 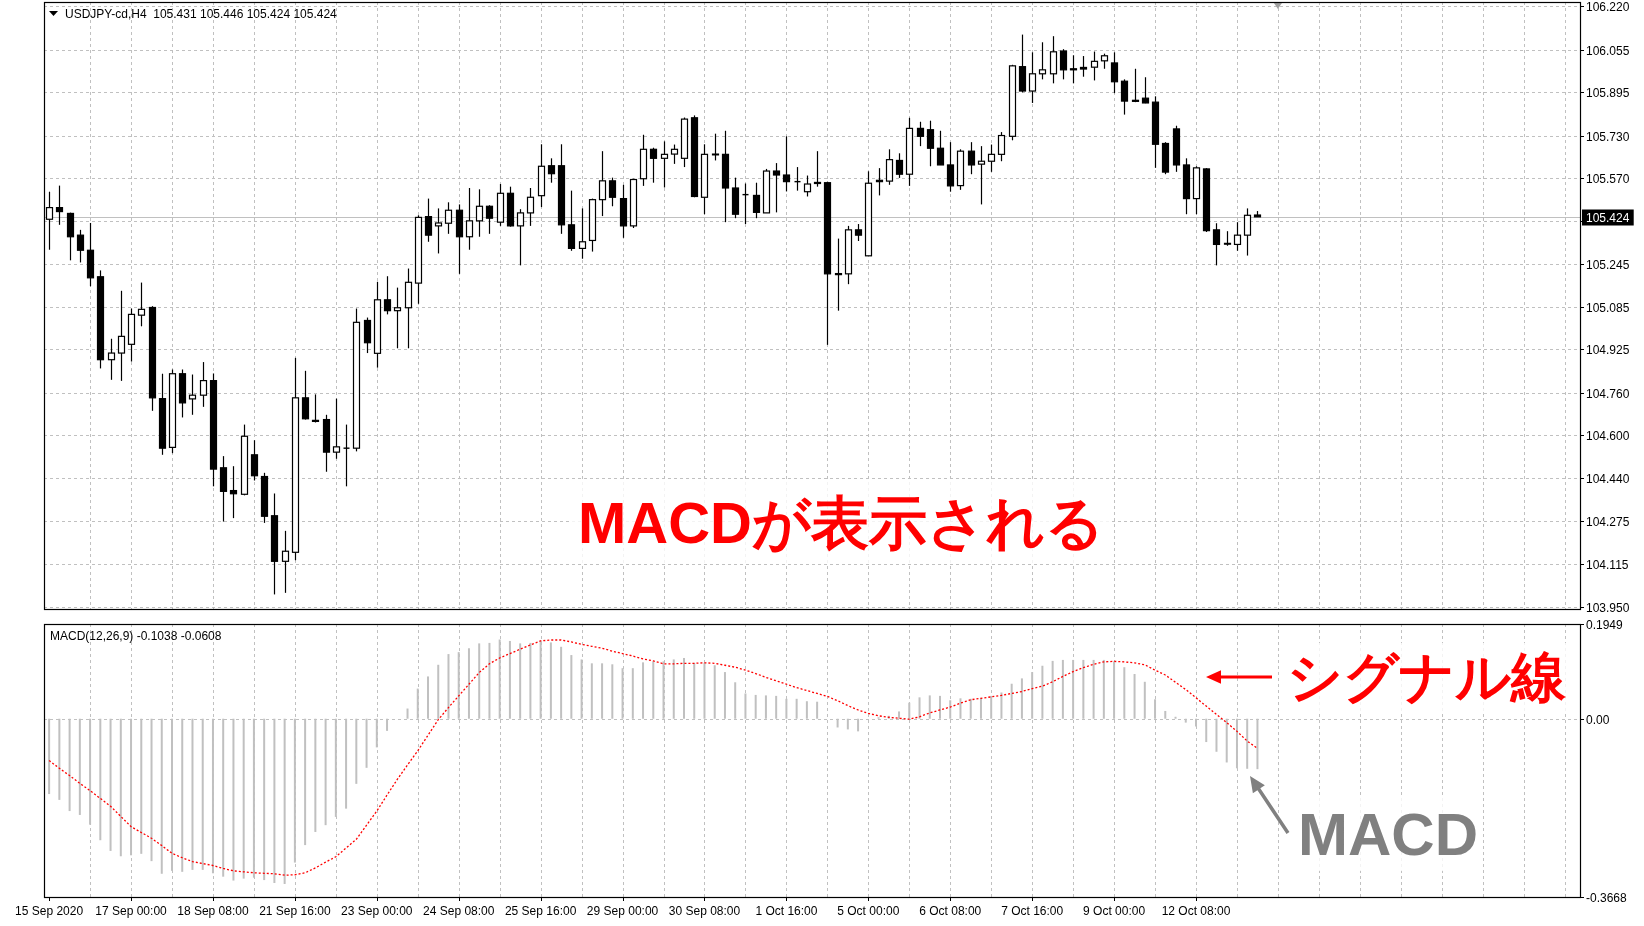 What do you see at coordinates (201, 14) in the screenshot?
I see `chart-title: USDJPY-cd,H4 105.431 105.446 105.424 105.424` at bounding box center [201, 14].